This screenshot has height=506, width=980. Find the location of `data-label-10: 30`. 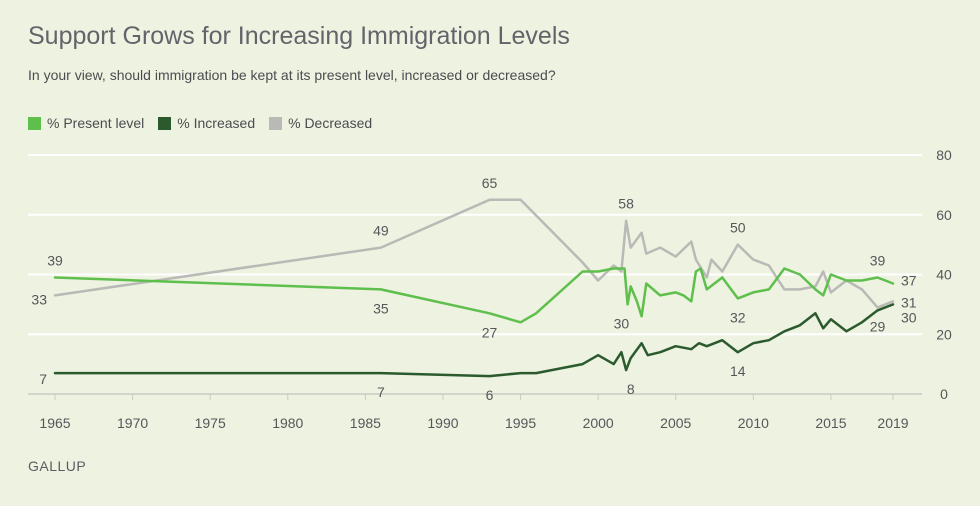

data-label-10: 30 is located at coordinates (622, 323).